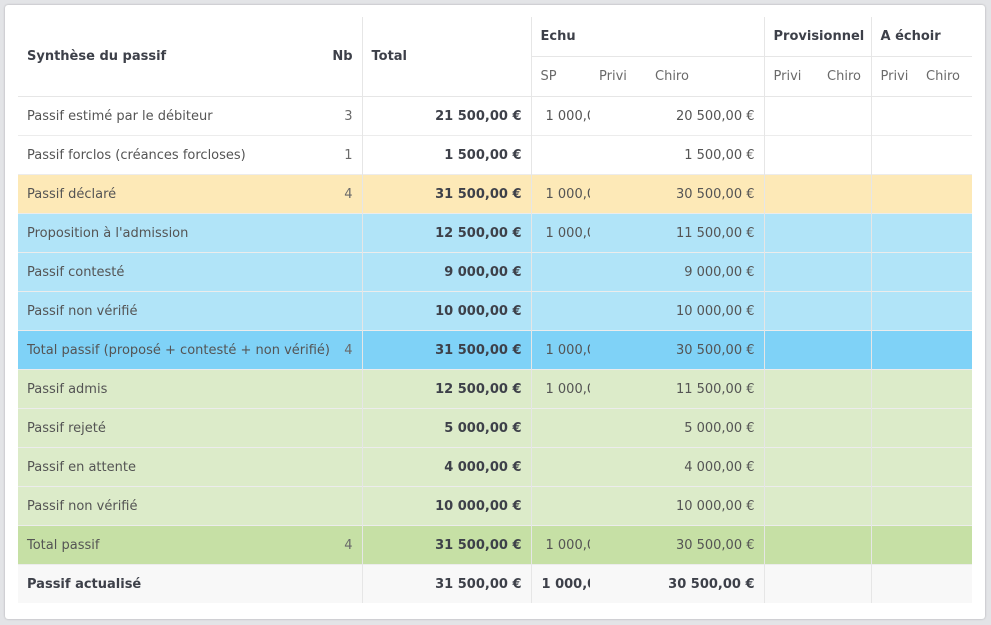 The image size is (991, 625). Describe the element at coordinates (67, 389) in the screenshot. I see `row-label: Passif admis` at that location.